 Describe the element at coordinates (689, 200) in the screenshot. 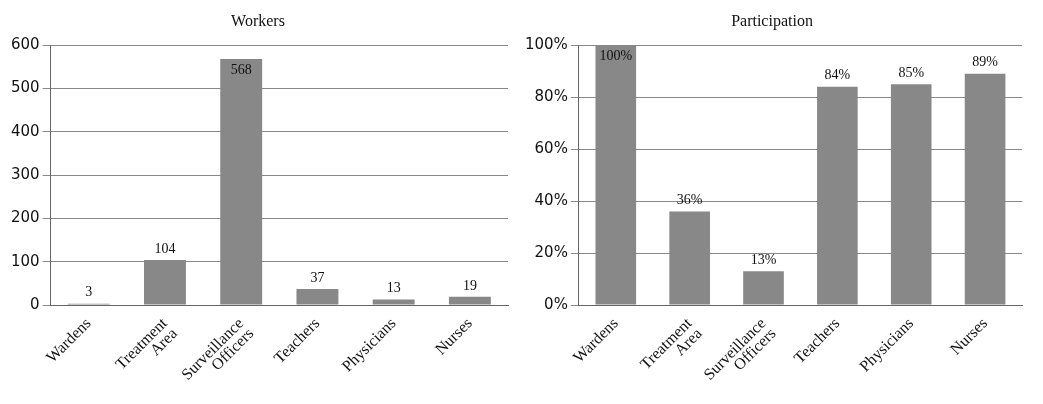

I see `data-label: 36%` at that location.